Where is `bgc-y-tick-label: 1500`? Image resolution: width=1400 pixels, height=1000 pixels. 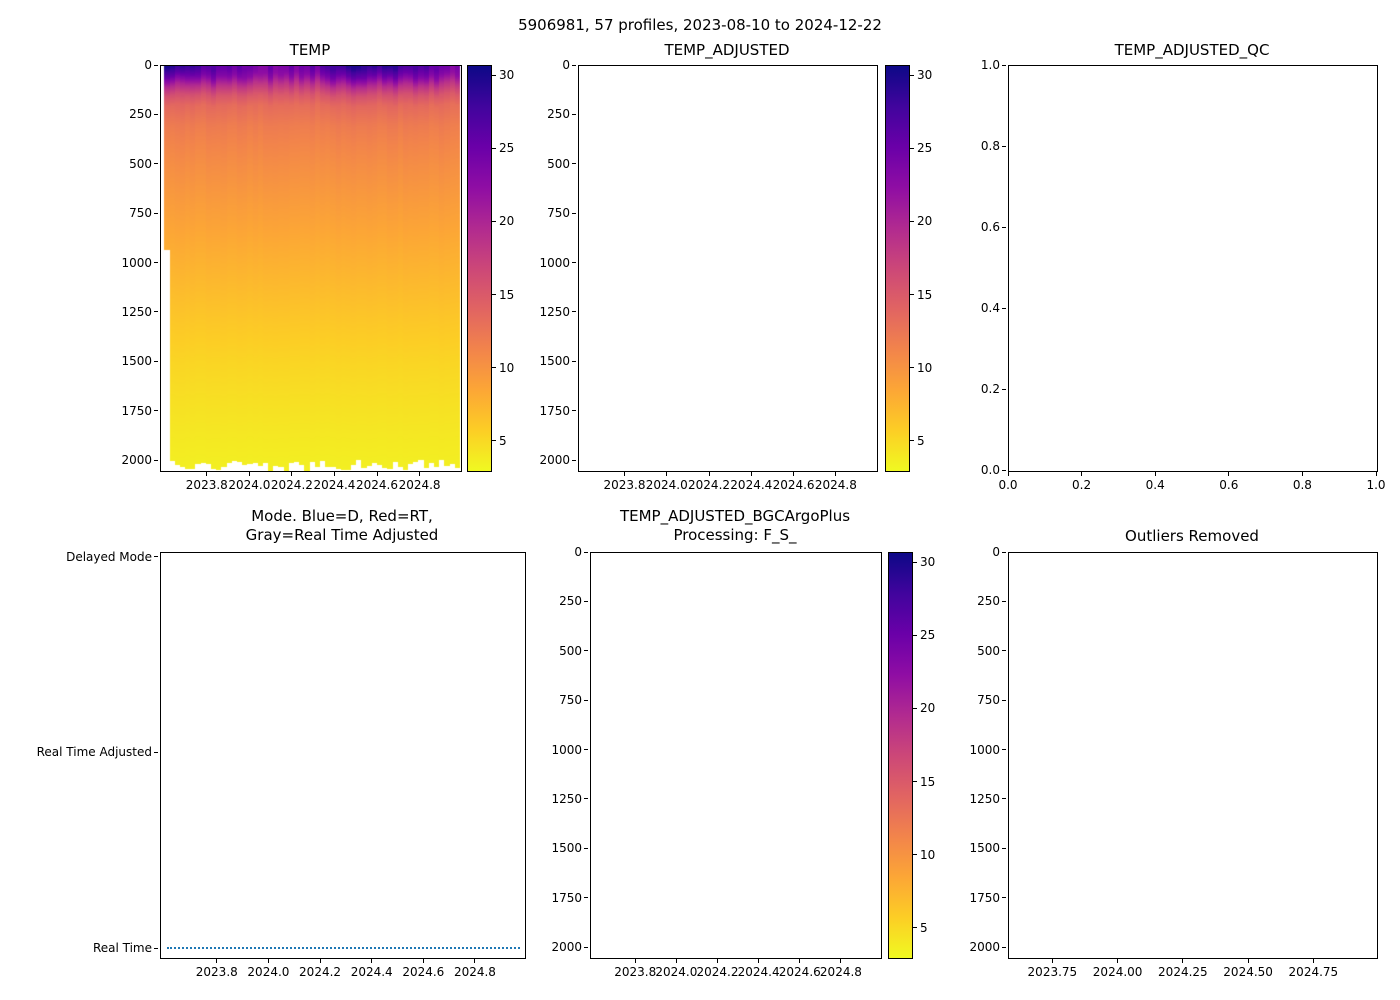 bgc-y-tick-label: 1500 is located at coordinates (566, 848).